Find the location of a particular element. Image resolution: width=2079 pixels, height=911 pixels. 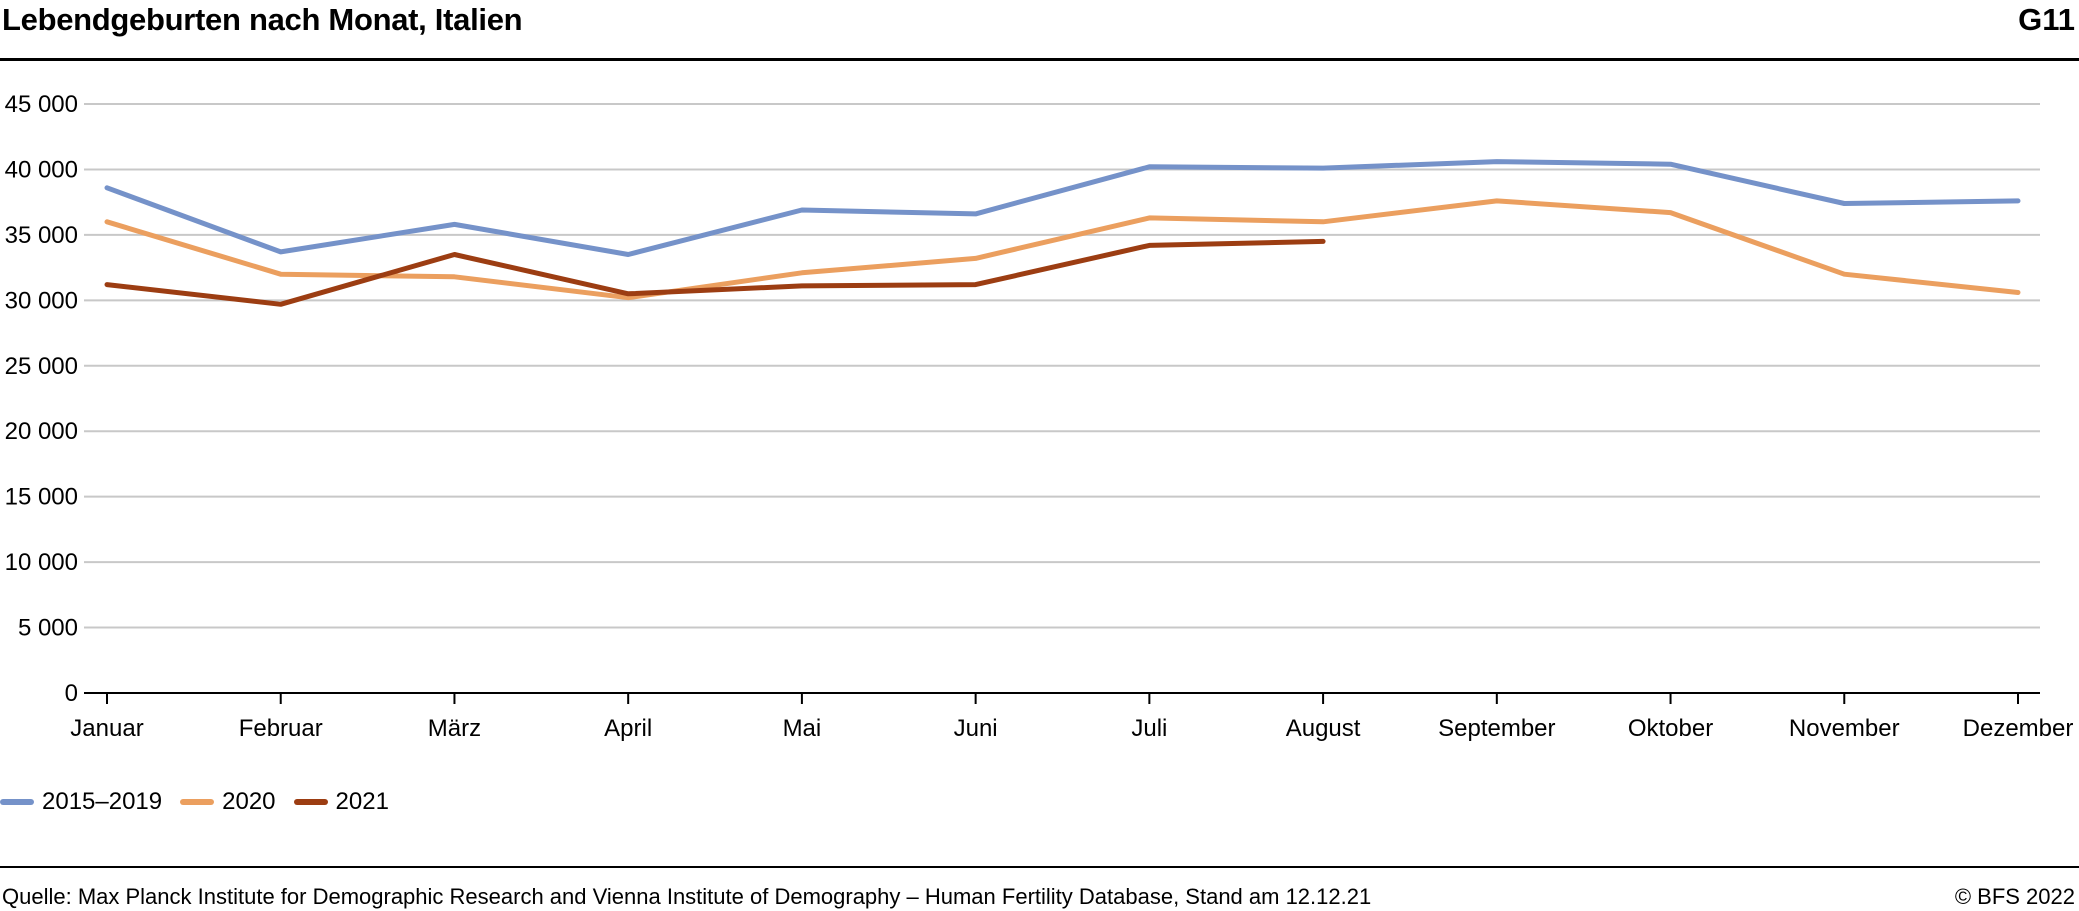

y-tick-label: 35 000 is located at coordinates (41, 235).